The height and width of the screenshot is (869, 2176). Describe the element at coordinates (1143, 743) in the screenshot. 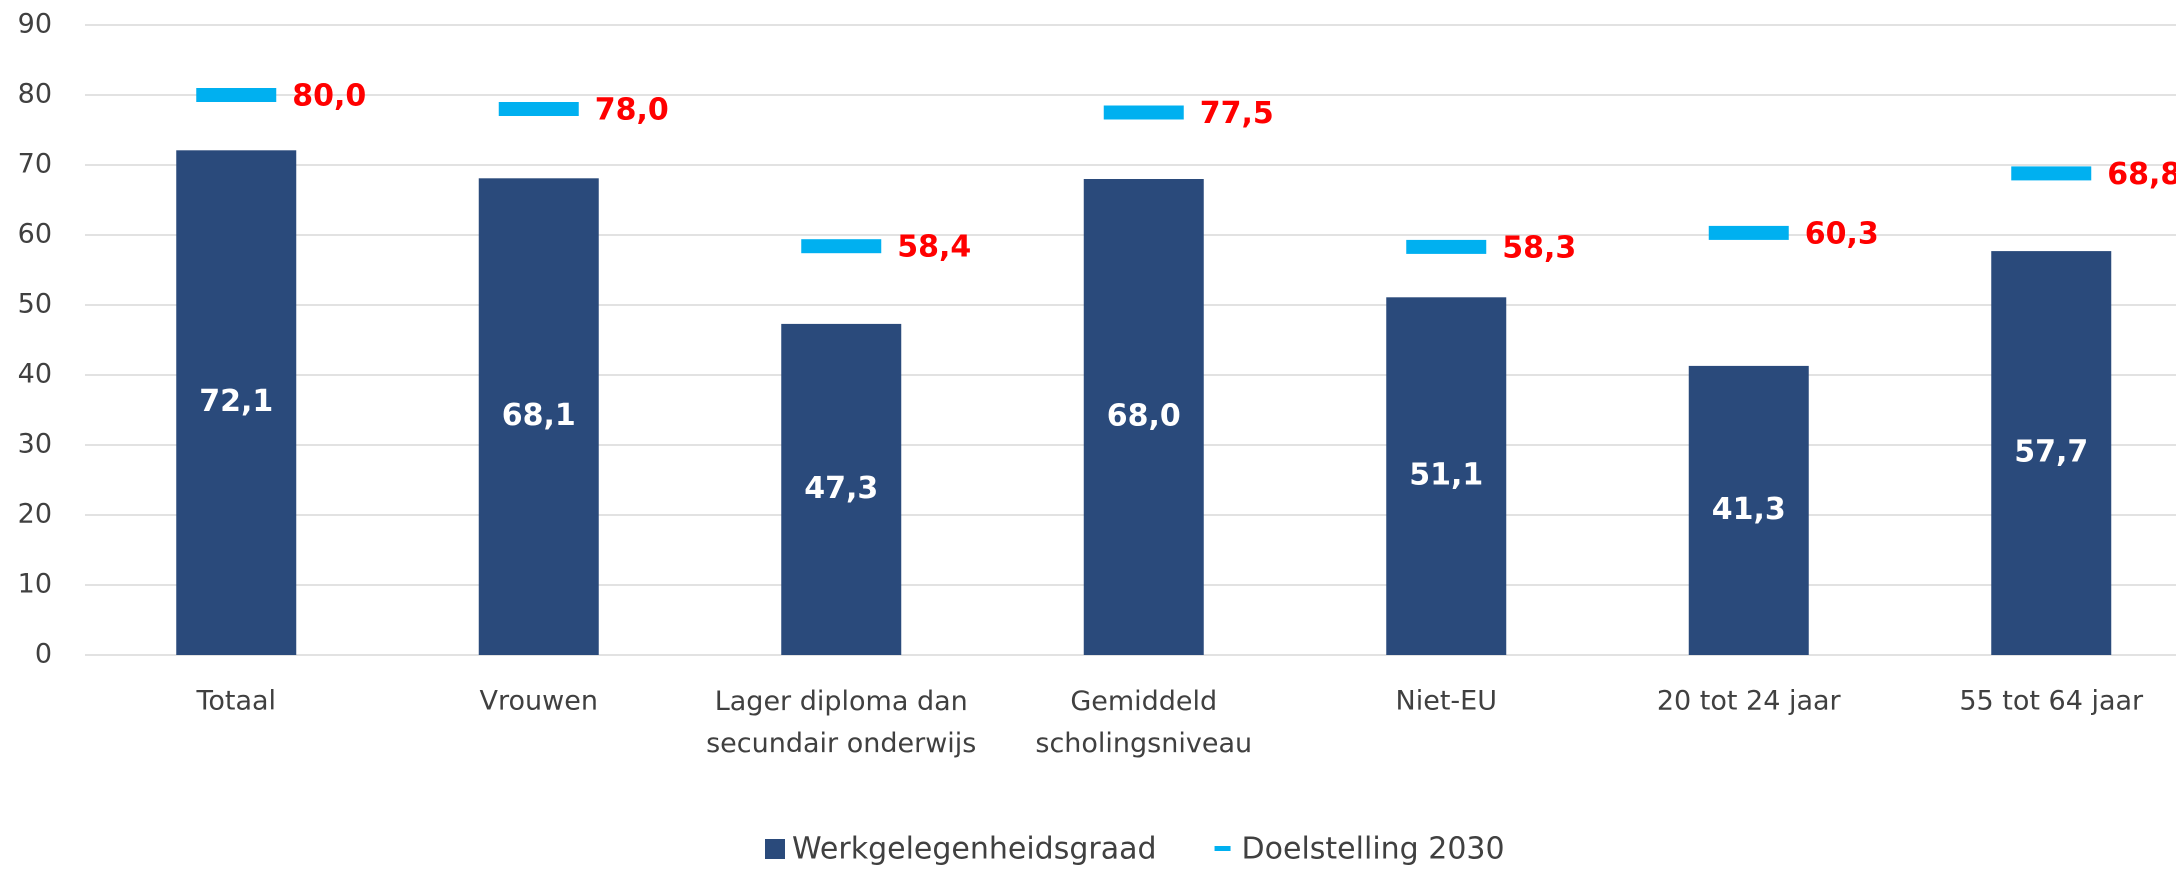

I see `x-tick-line: scholingsniveau` at that location.